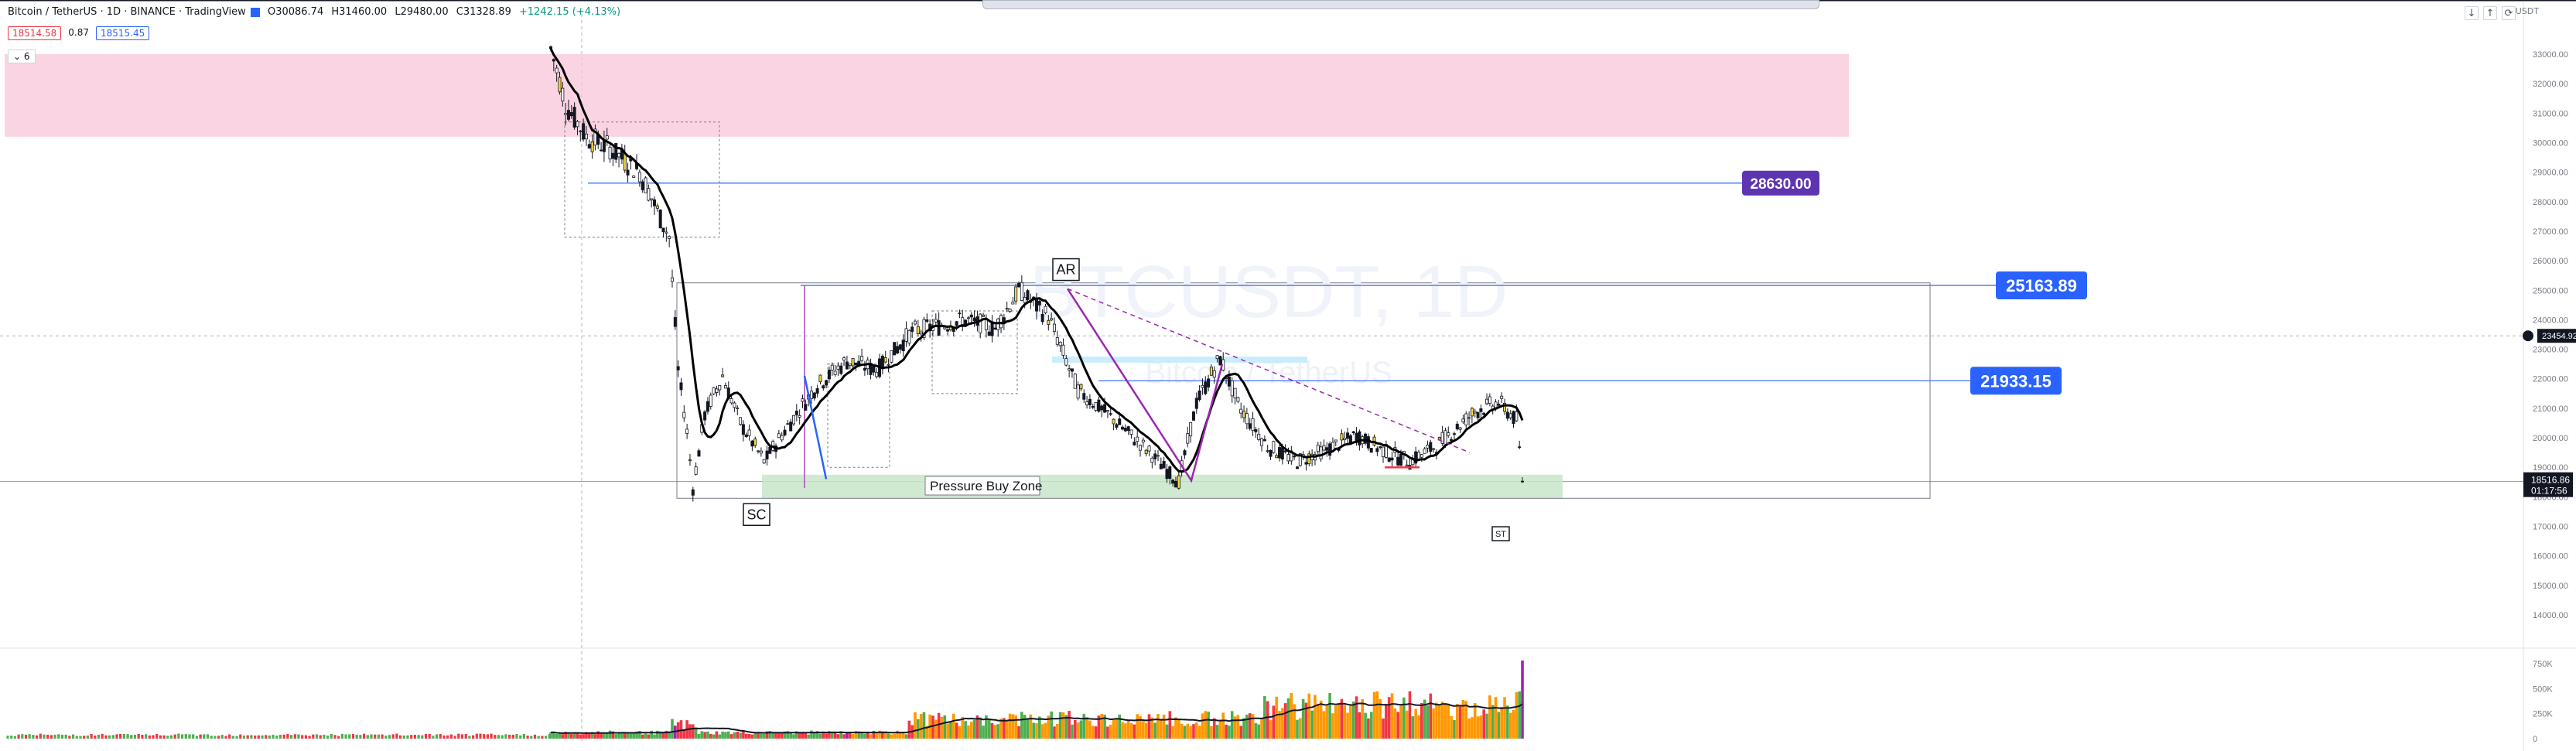 The height and width of the screenshot is (751, 2576). What do you see at coordinates (1400, 5) in the screenshot?
I see `drawing-toolbar` at bounding box center [1400, 5].